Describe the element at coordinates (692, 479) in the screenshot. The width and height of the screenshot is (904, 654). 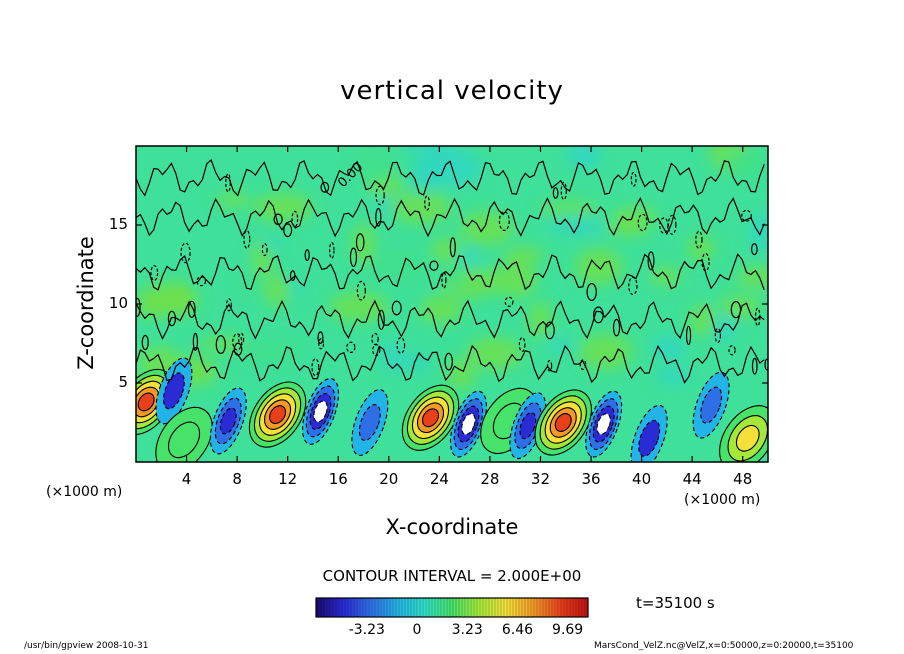
I see `x-tick-label: 44` at that location.